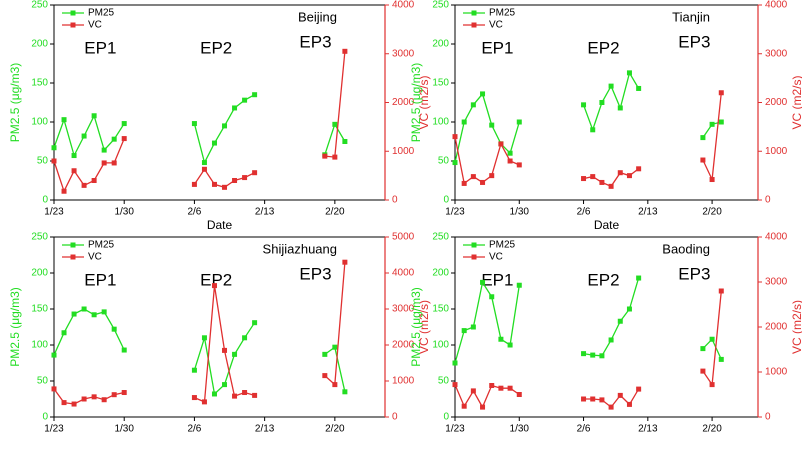 The height and width of the screenshot is (451, 802). I want to click on panel-title: Baoding, so click(686, 248).